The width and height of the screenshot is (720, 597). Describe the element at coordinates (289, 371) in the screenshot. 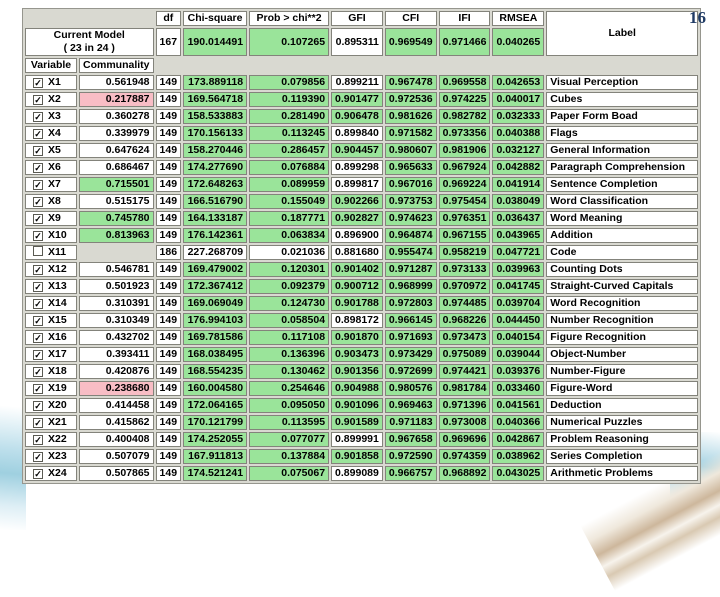

I see `prob-cell: 0.130462` at that location.